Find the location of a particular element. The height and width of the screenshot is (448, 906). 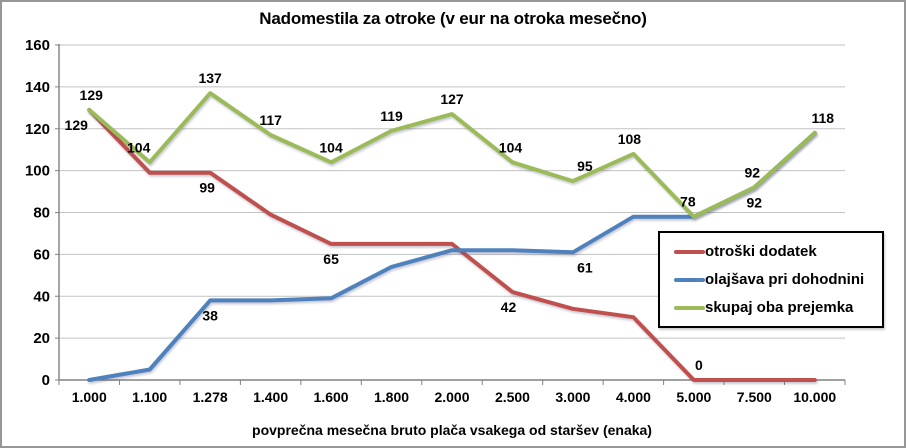

x-tick-label: 1.000 is located at coordinates (89, 397).